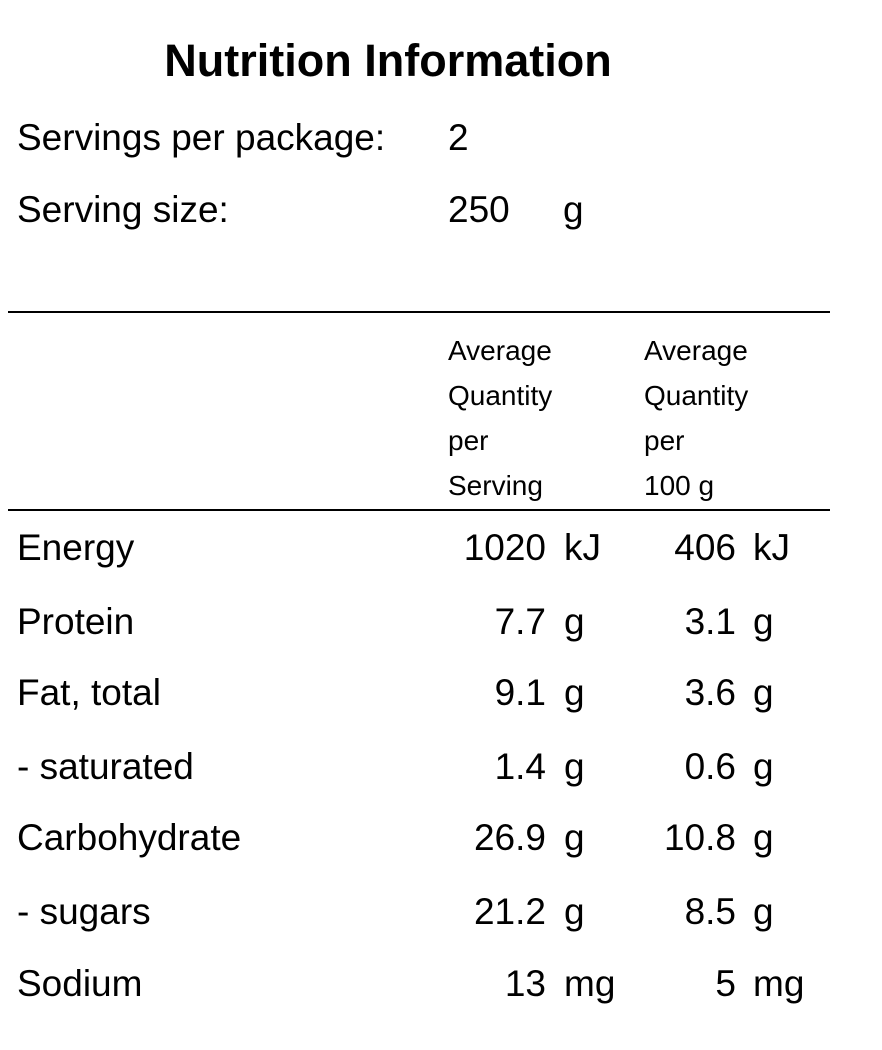 This screenshot has width=882, height=1050. I want to click on per-100g-value: 5, so click(725, 983).